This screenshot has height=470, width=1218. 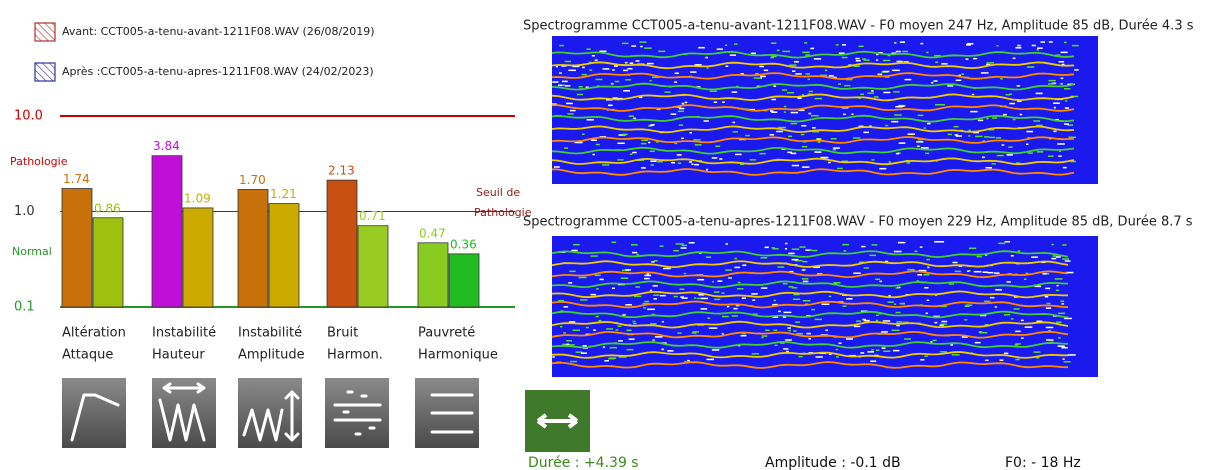 What do you see at coordinates (503, 212) in the screenshot?
I see `zone-label: Pathologie` at bounding box center [503, 212].